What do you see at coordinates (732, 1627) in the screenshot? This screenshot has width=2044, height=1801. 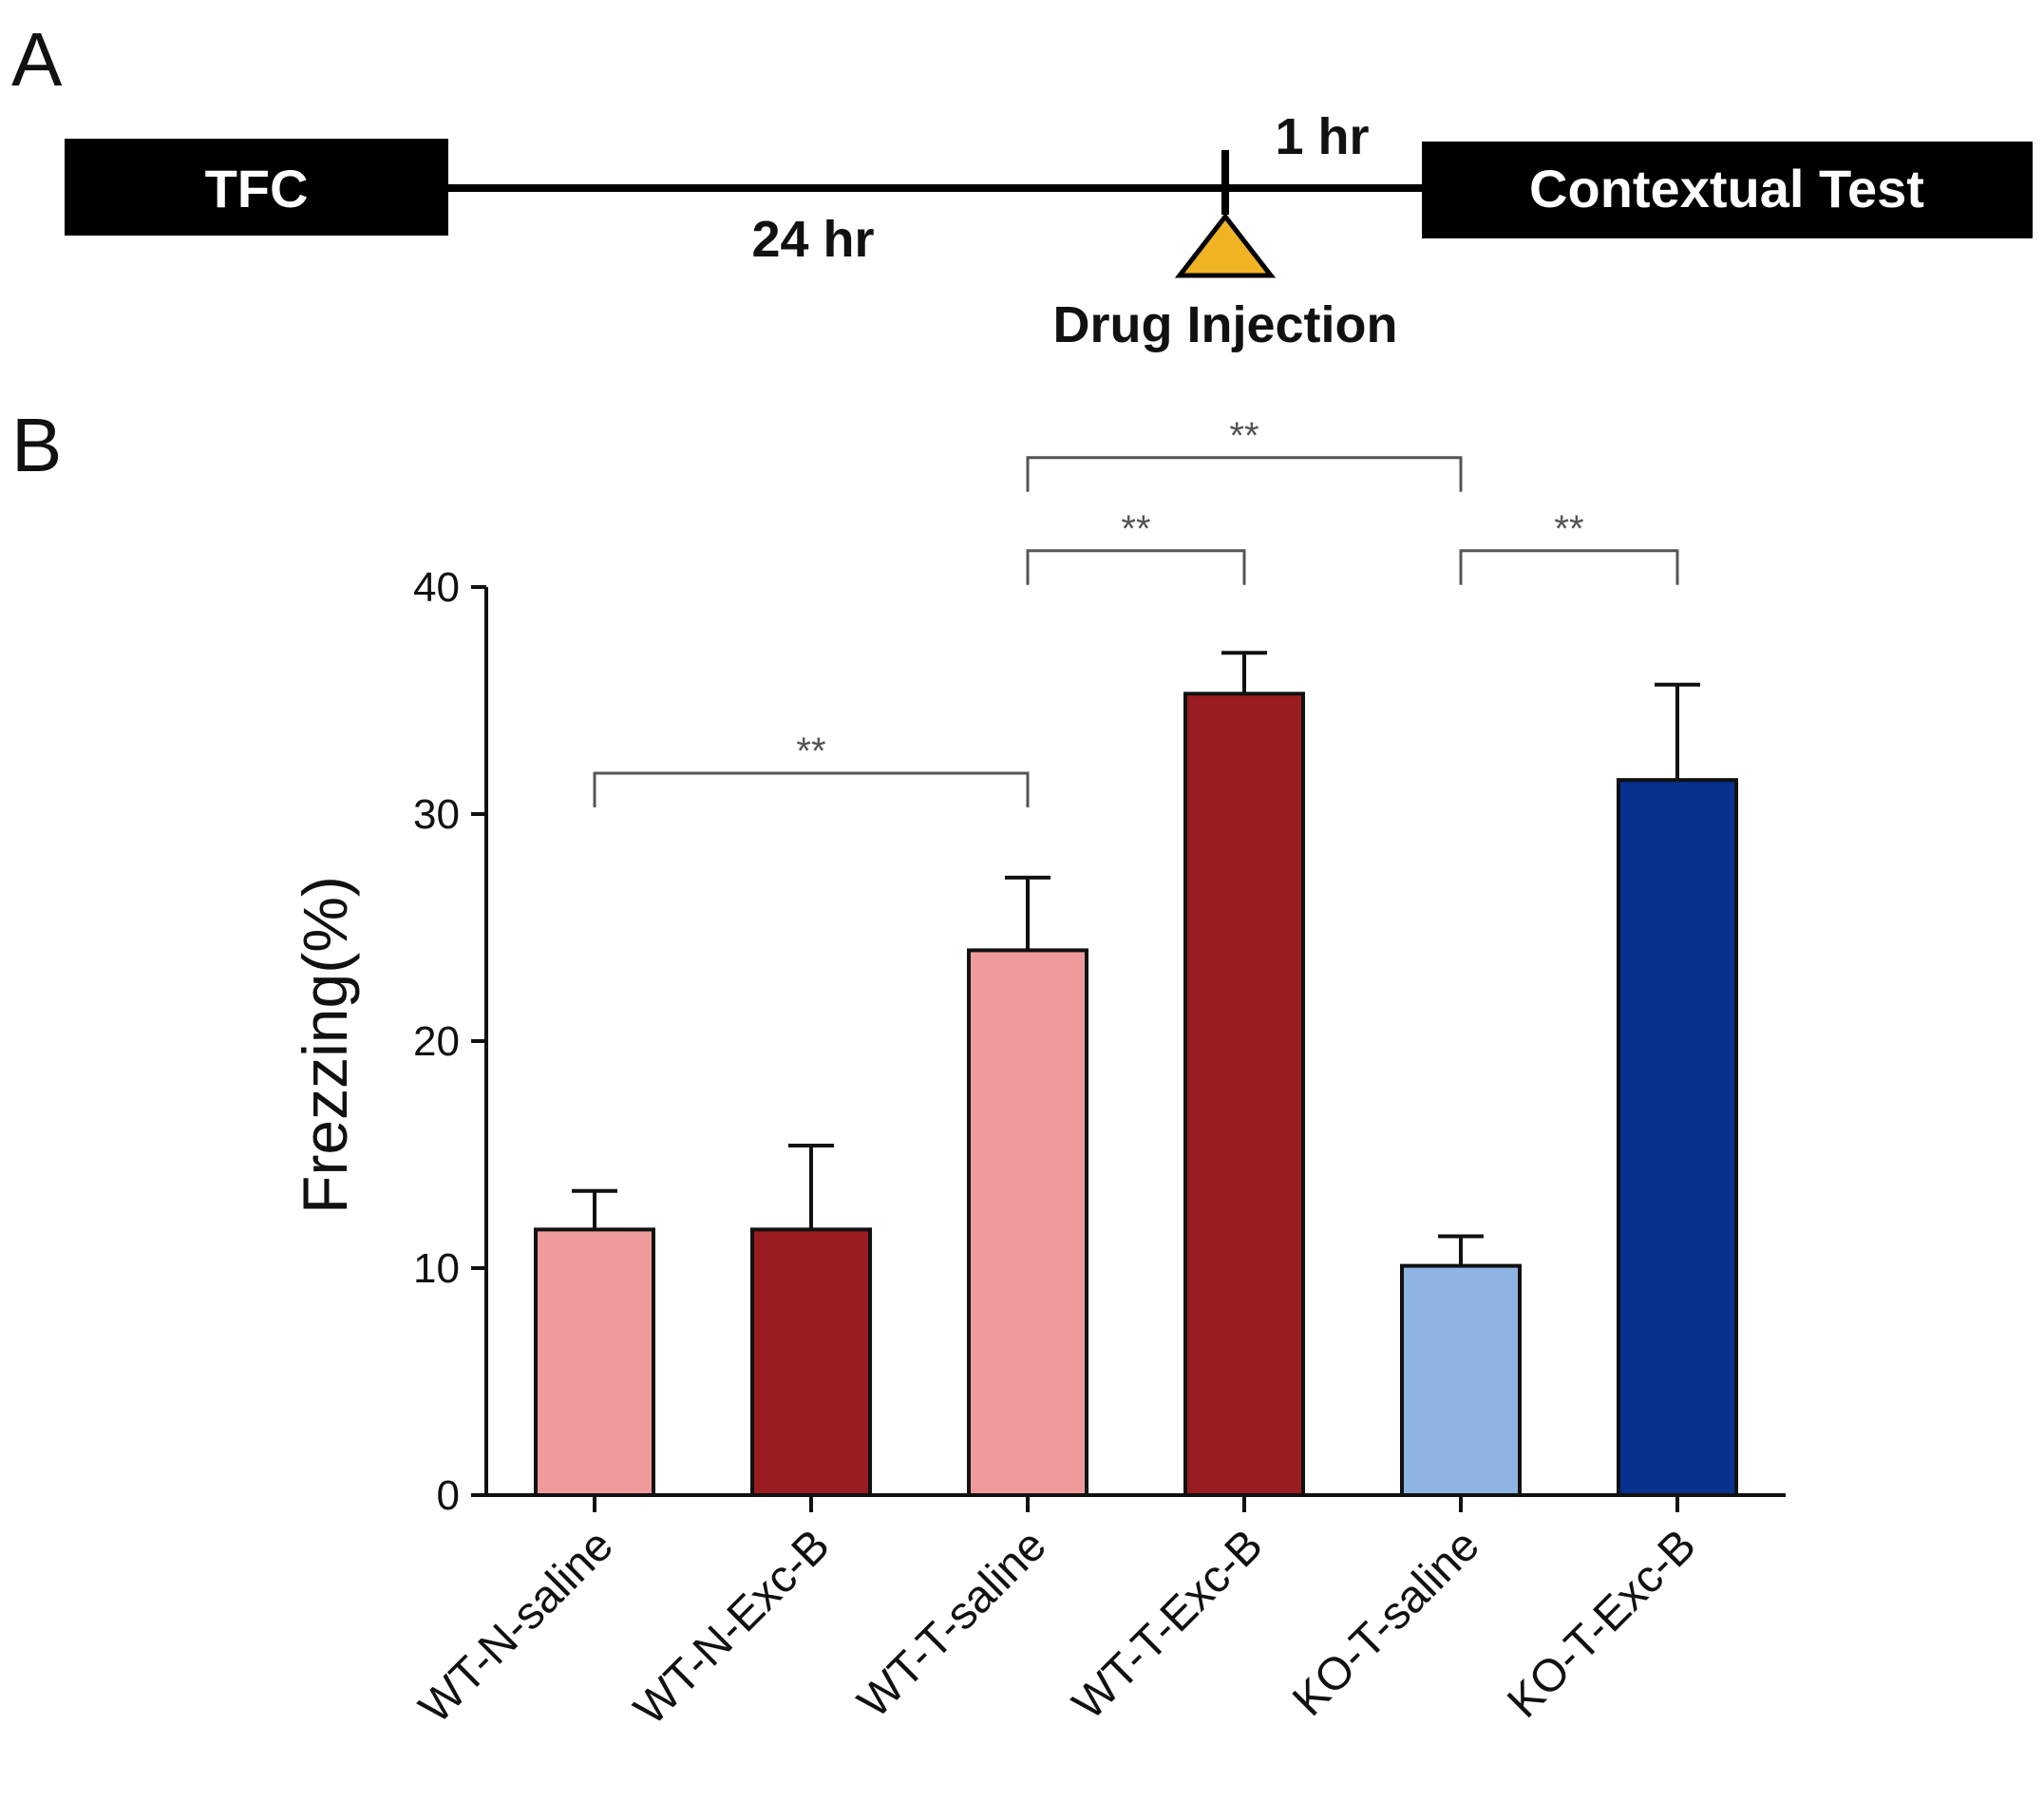 I see `x-tick-label: WT-N-Exc-B` at bounding box center [732, 1627].